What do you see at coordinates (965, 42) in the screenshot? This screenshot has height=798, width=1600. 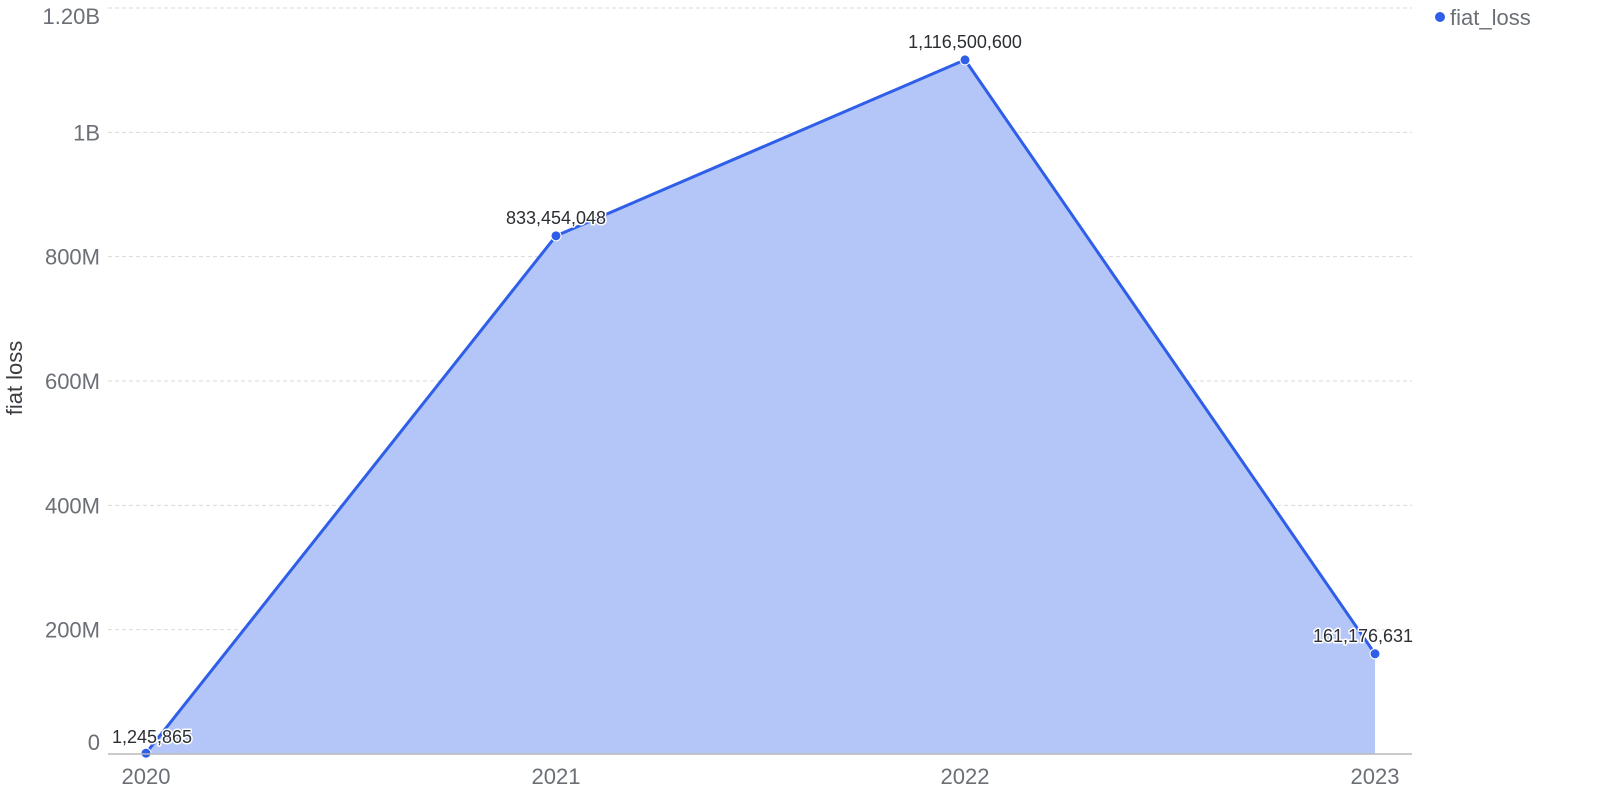 I see `data-label: 1,116,500,600` at bounding box center [965, 42].